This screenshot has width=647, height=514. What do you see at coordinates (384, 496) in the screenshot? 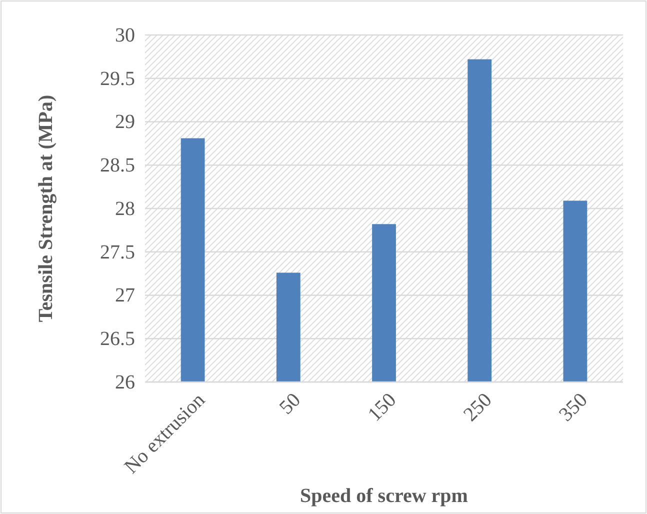
I see `x-axis-title: Speed of screw rpm` at bounding box center [384, 496].